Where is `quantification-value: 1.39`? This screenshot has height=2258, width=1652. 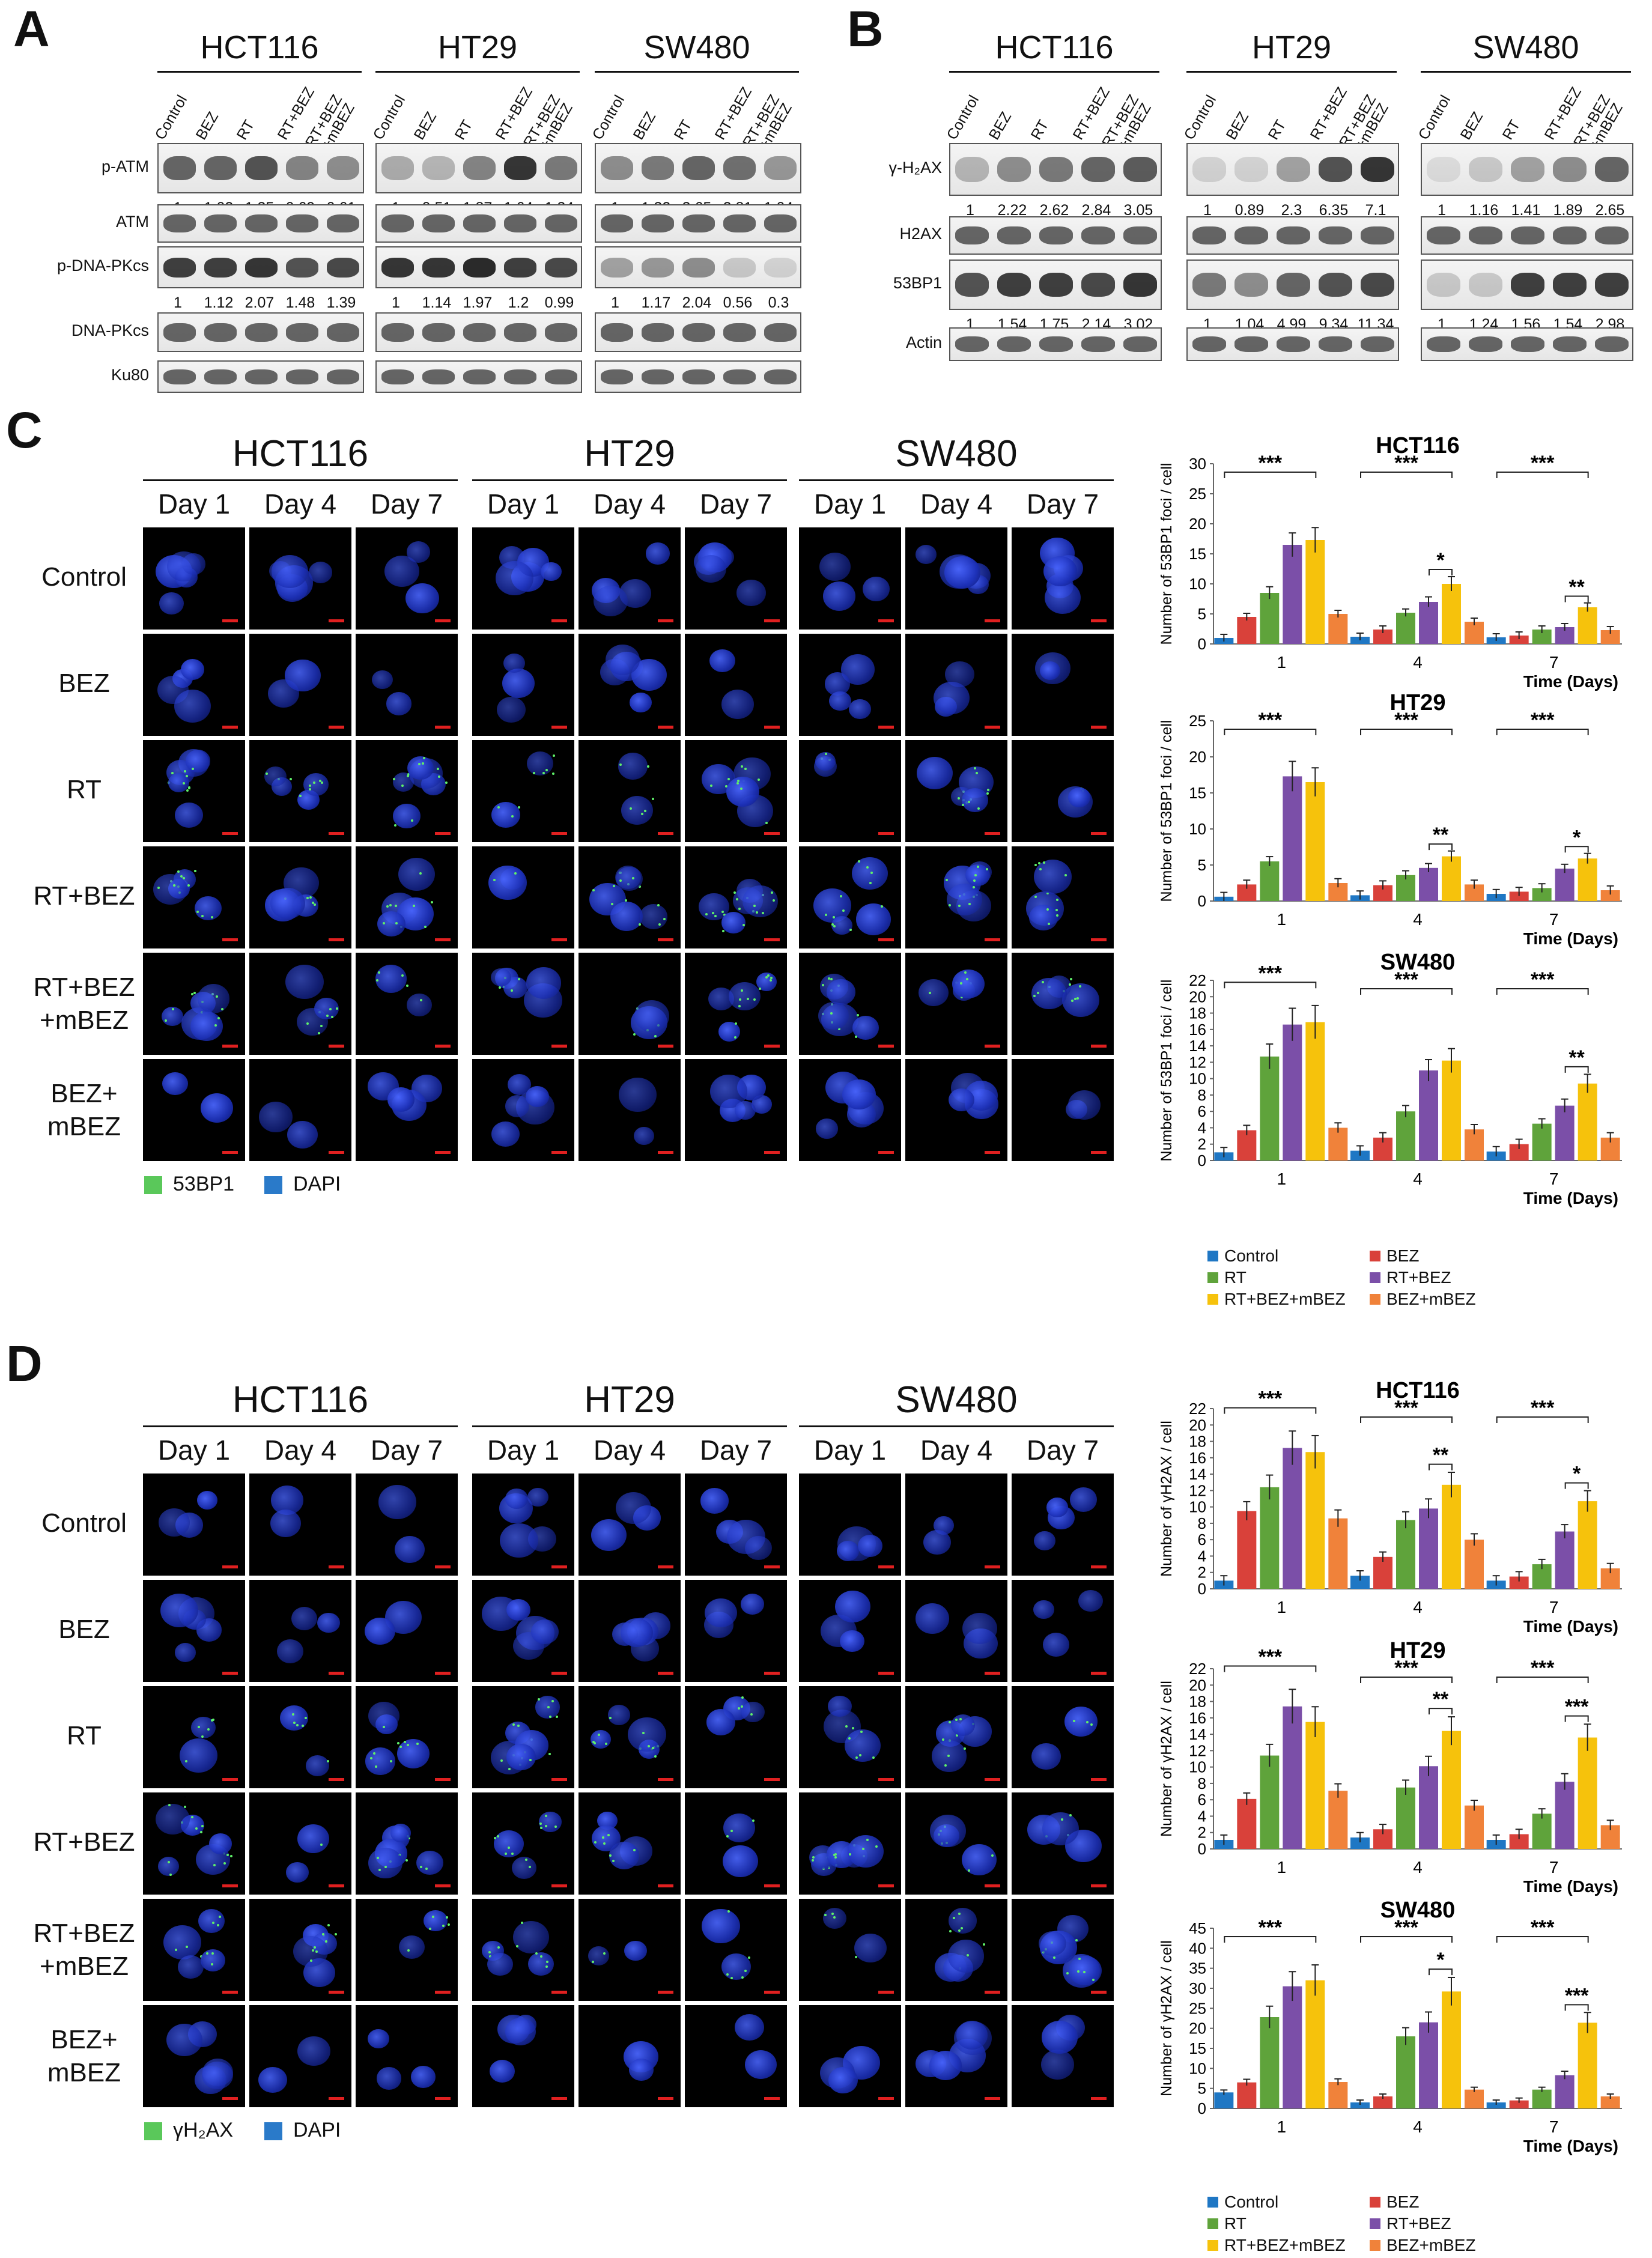 quantification-value: 1.39 is located at coordinates (341, 302).